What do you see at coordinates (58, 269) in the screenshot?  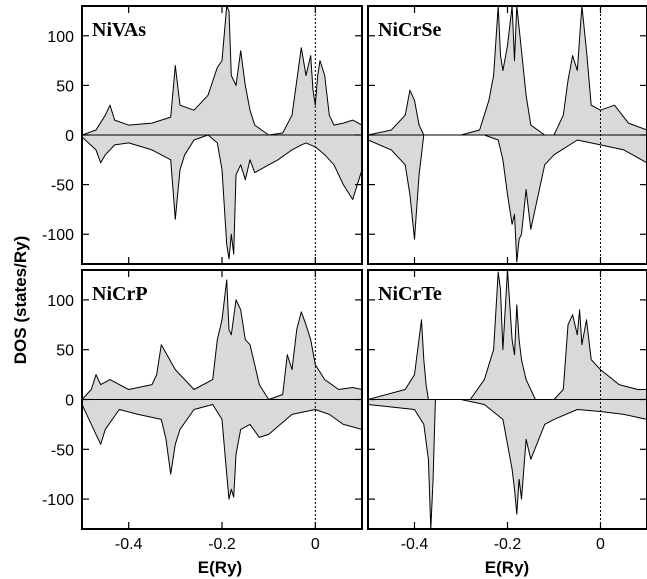 I see `y-tick-labels: -100 -50 0 50 100 -100 -50 0 50 100` at bounding box center [58, 269].